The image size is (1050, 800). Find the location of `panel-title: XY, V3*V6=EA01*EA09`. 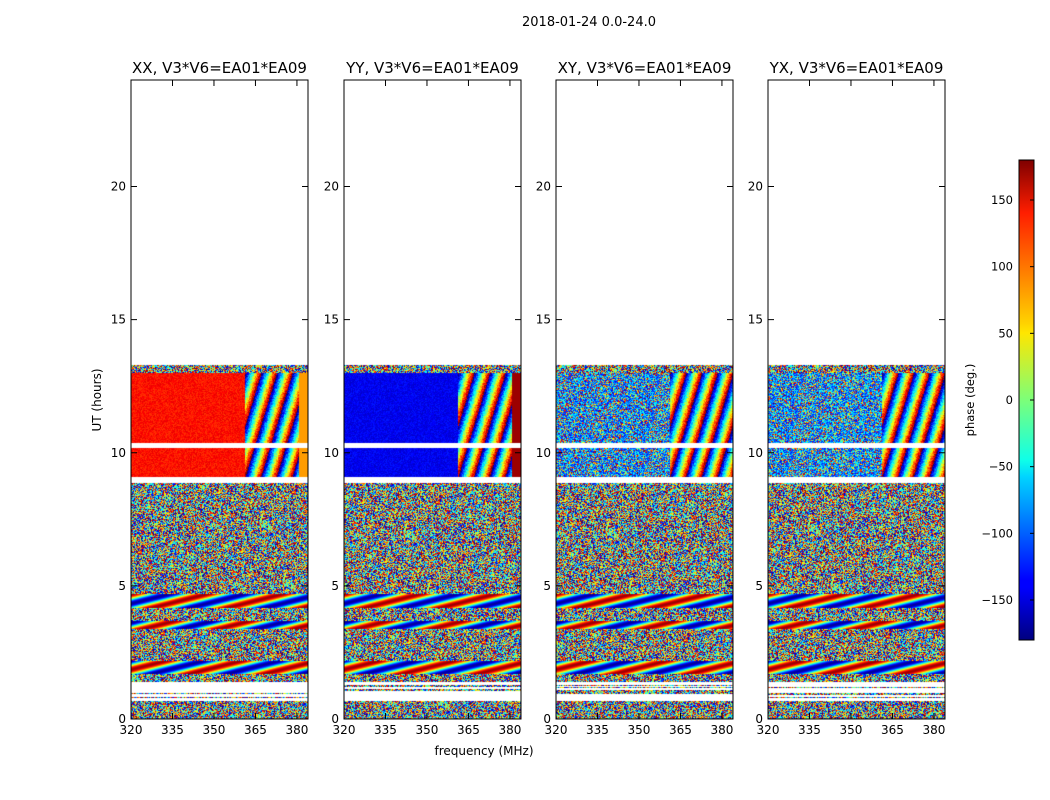

panel-title: XY, V3*V6=EA01*EA09 is located at coordinates (645, 68).